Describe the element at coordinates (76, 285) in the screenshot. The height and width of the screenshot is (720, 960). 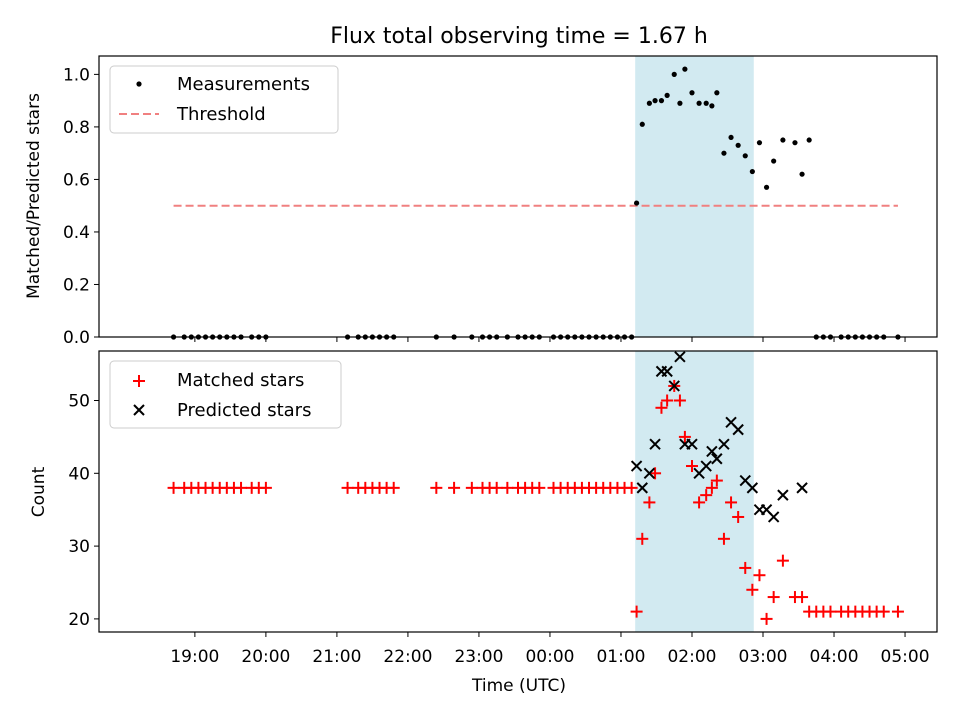
I see `top-ytick-label: 0.2` at that location.